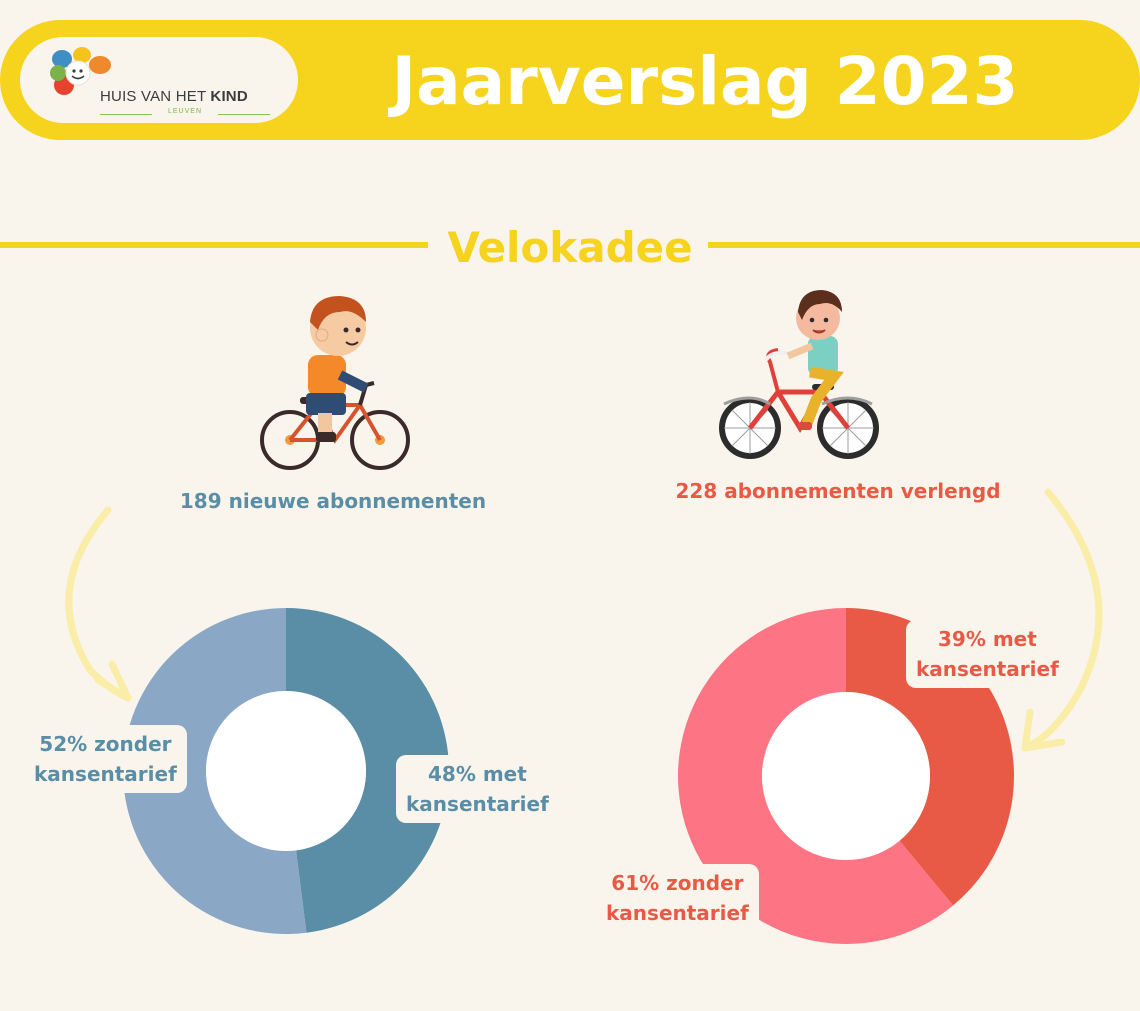 The height and width of the screenshot is (1011, 1140). I want to click on section-rule-left, so click(214, 245).